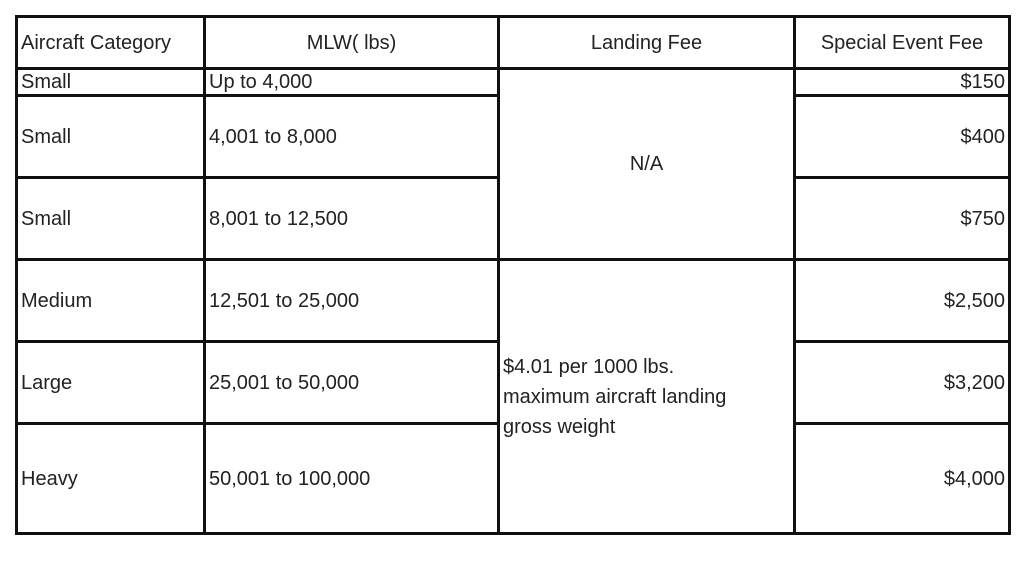 The width and height of the screenshot is (1024, 578). What do you see at coordinates (902, 478) in the screenshot?
I see `special-event-fee-cell: $4,000` at bounding box center [902, 478].